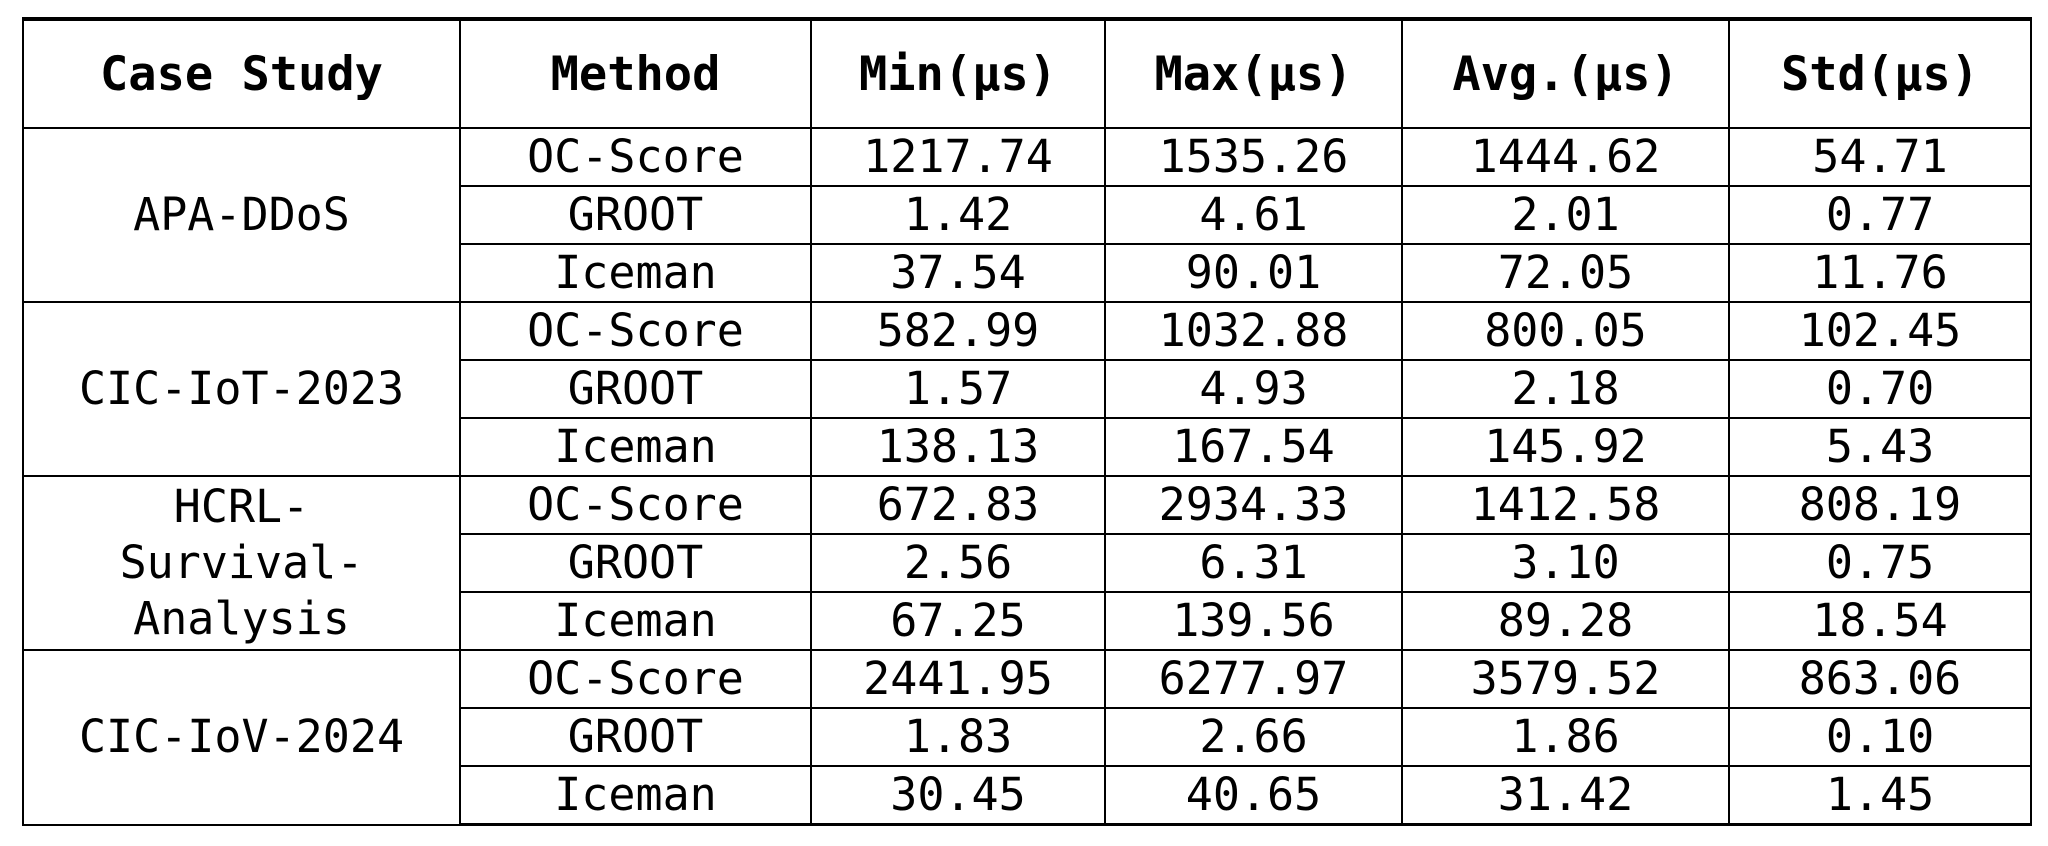 The width and height of the screenshot is (2048, 846). I want to click on min-cell: 1.57, so click(958, 389).